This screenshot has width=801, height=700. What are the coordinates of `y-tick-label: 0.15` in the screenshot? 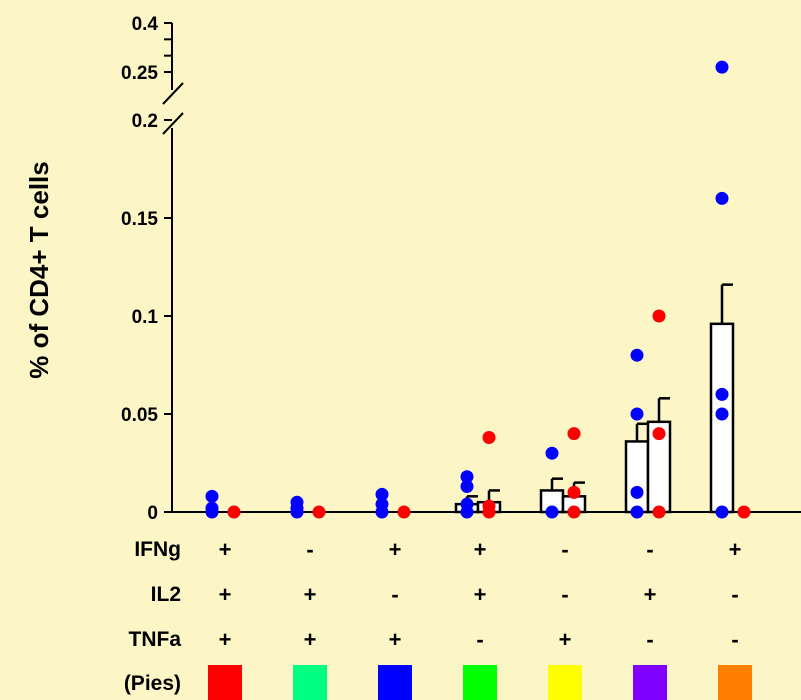 It's located at (139, 219).